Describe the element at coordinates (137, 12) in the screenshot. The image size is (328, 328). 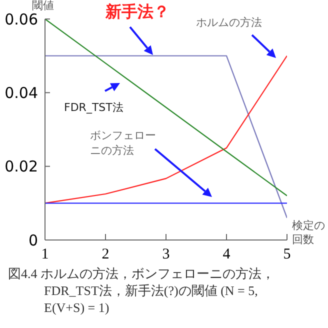
I see `annotation: 新手法？` at that location.